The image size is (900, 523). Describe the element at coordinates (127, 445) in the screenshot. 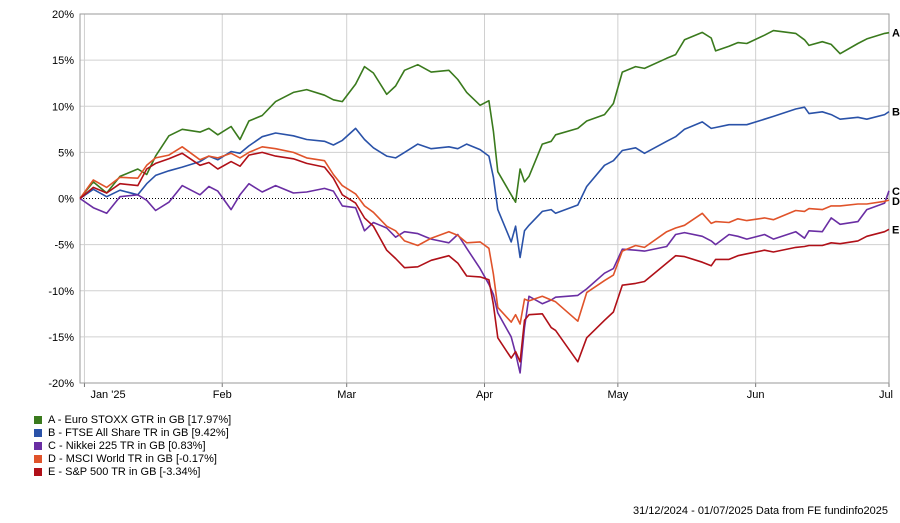

I see `legend-label: C - Nikkei 225 TR in GB [0.83%]` at that location.